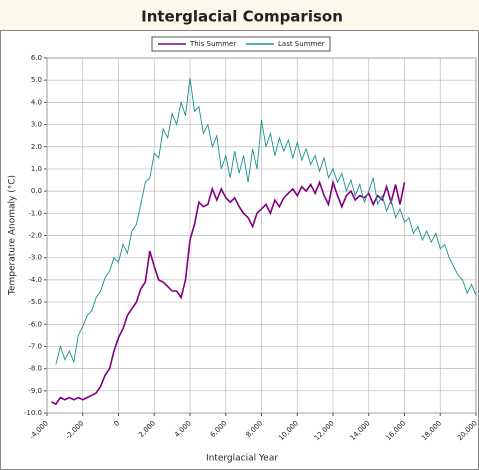 Image resolution: width=479 pixels, height=470 pixels. Describe the element at coordinates (35, 369) in the screenshot. I see `y-tick-label: -8.0` at that location.